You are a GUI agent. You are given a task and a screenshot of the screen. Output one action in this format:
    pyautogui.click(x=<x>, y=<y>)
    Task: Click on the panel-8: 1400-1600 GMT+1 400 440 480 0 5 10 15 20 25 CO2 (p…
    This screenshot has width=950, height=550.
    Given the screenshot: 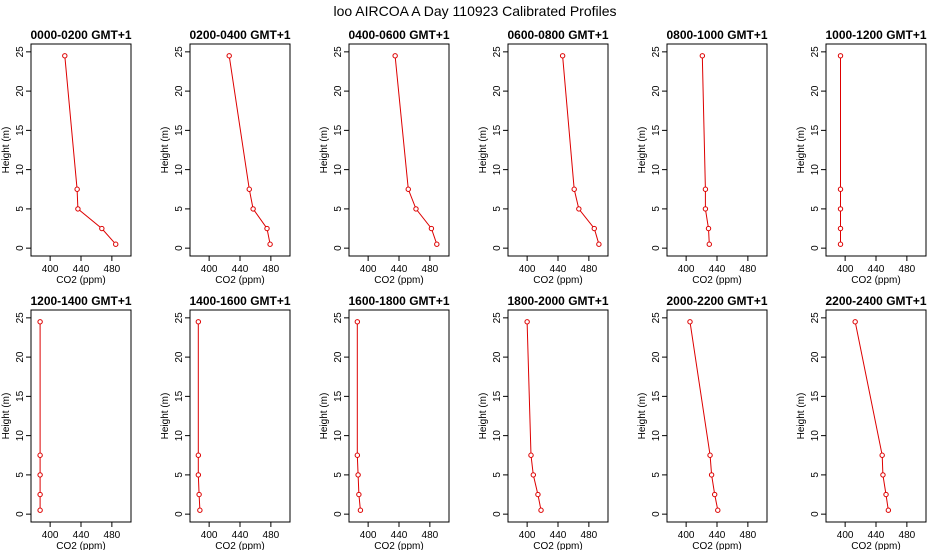 What is the action you would take?
    pyautogui.click(x=225, y=422)
    